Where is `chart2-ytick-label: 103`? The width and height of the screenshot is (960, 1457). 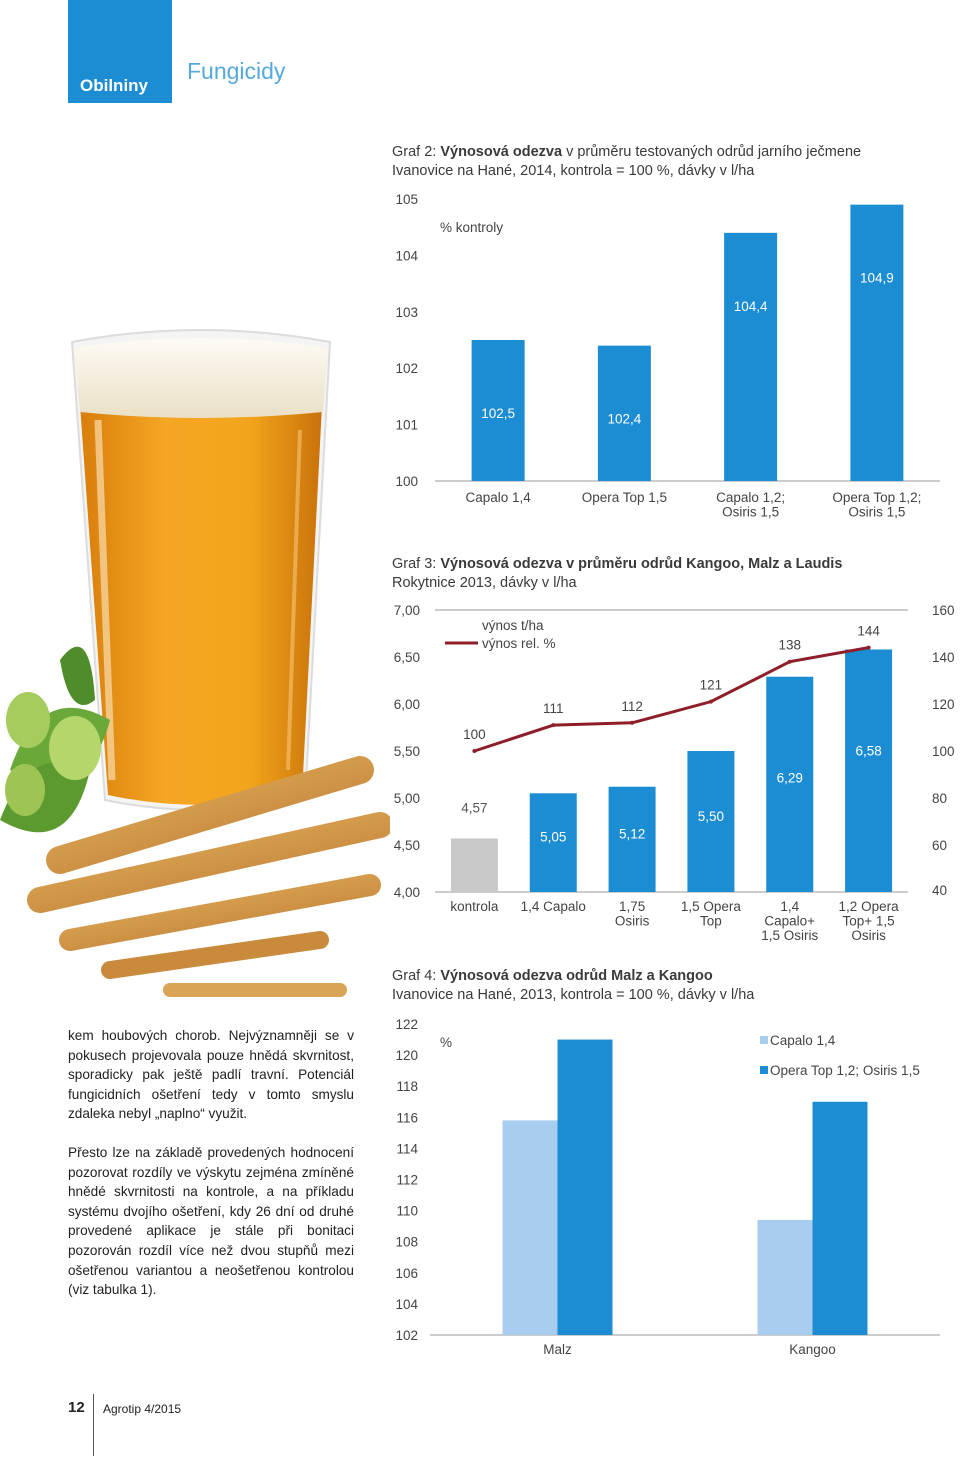
chart2-ytick-label: 103 is located at coordinates (406, 312).